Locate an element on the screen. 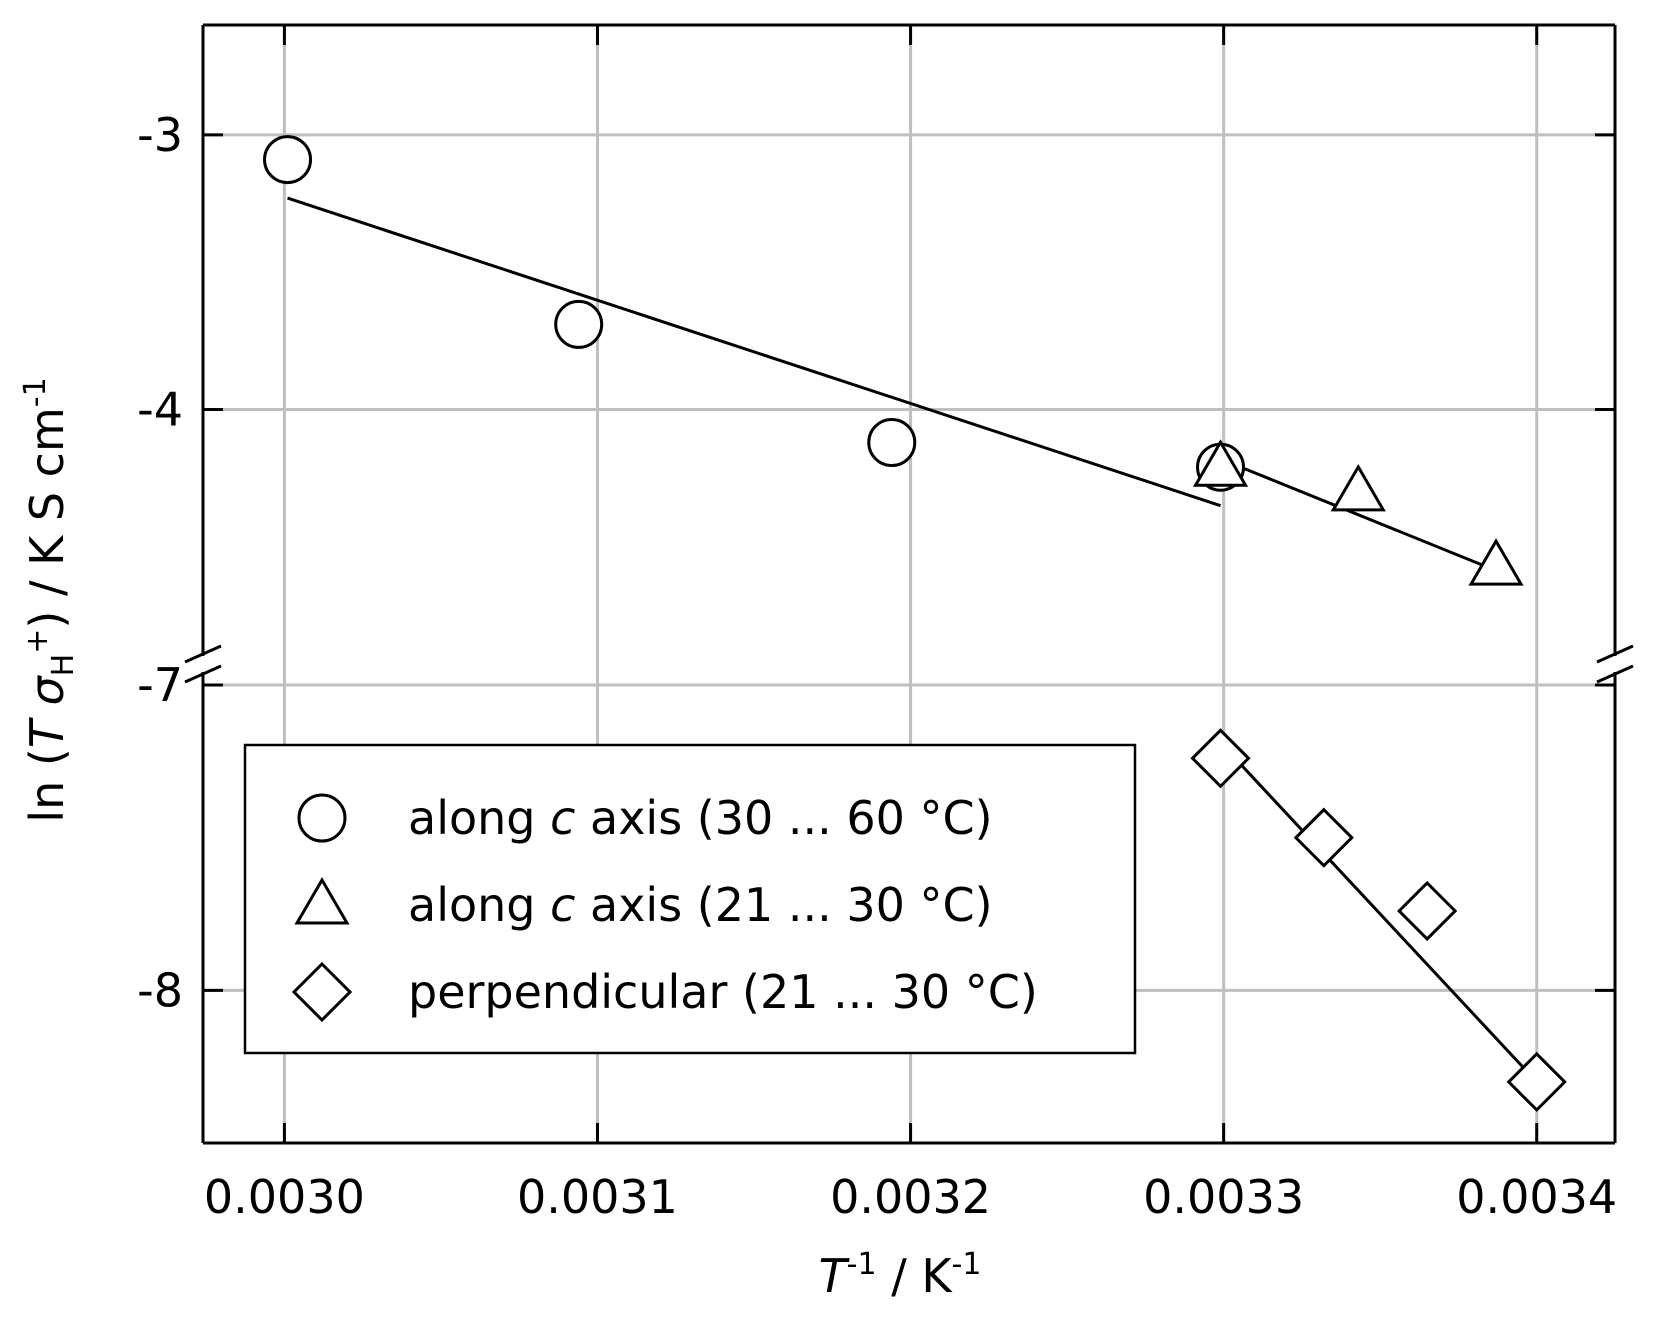  y-axis-title-sub: H is located at coordinates (63, 665).